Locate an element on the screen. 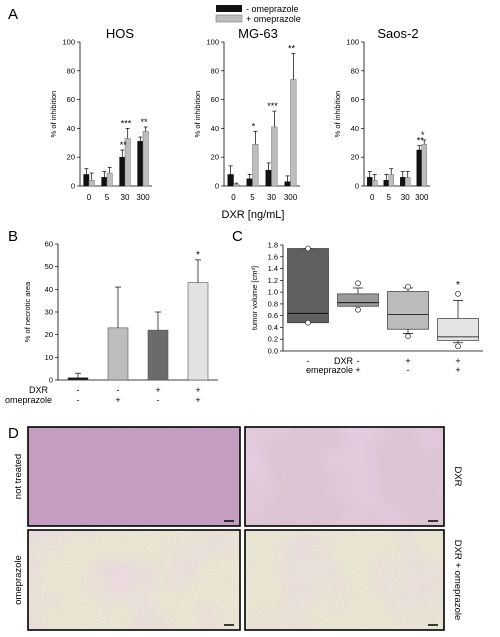  panel-letter-a: A is located at coordinates (13, 14).